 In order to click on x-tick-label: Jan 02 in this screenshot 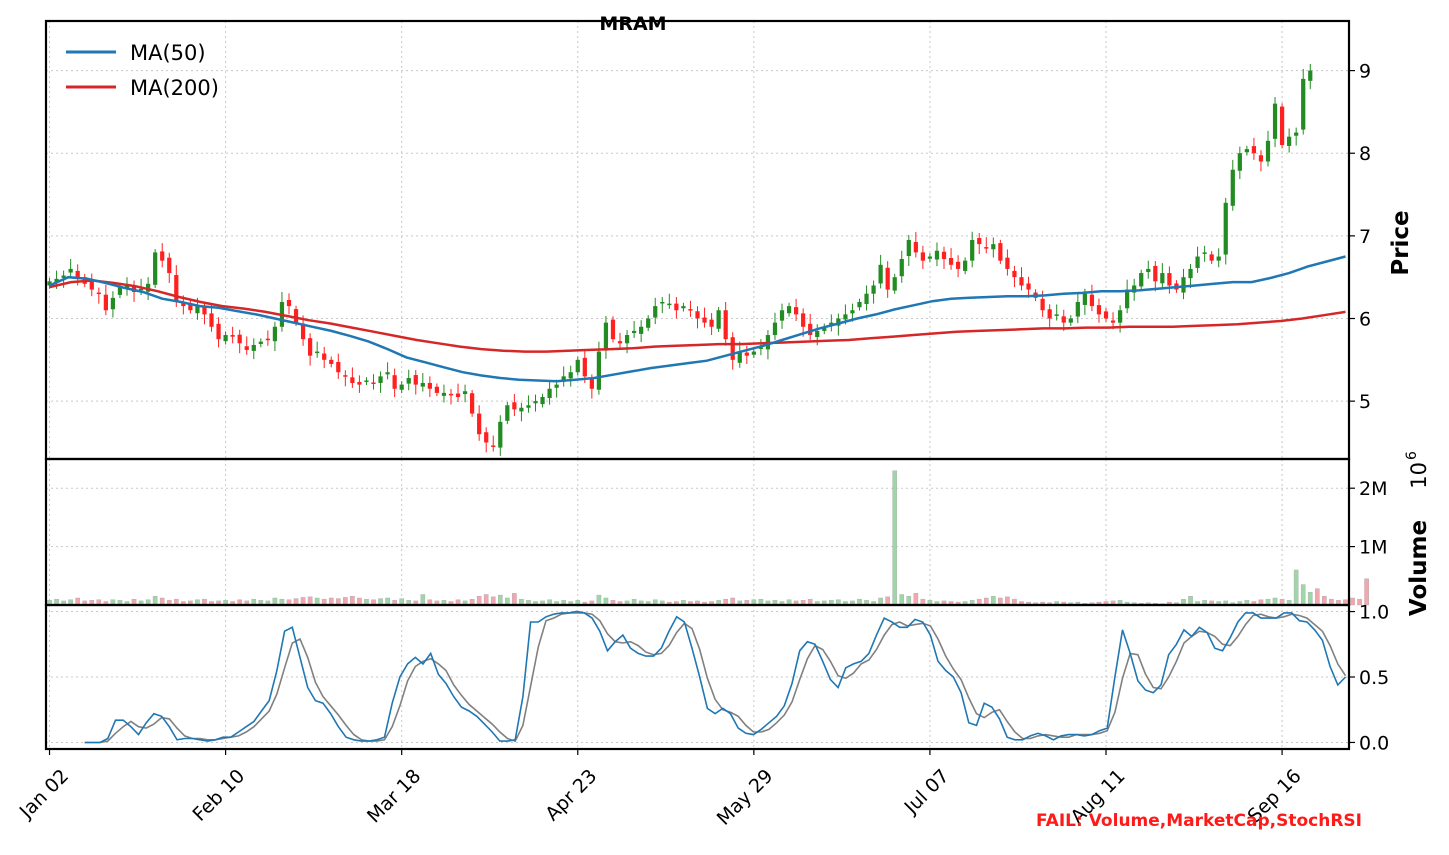, I will do `click(44, 794)`.